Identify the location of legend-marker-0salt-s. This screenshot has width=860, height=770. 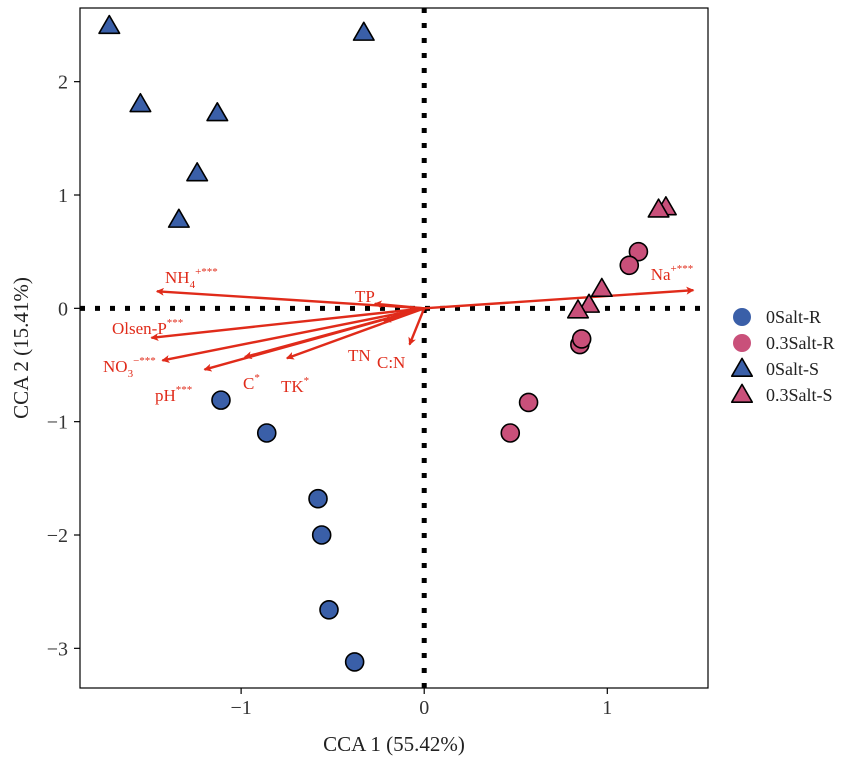
(742, 367).